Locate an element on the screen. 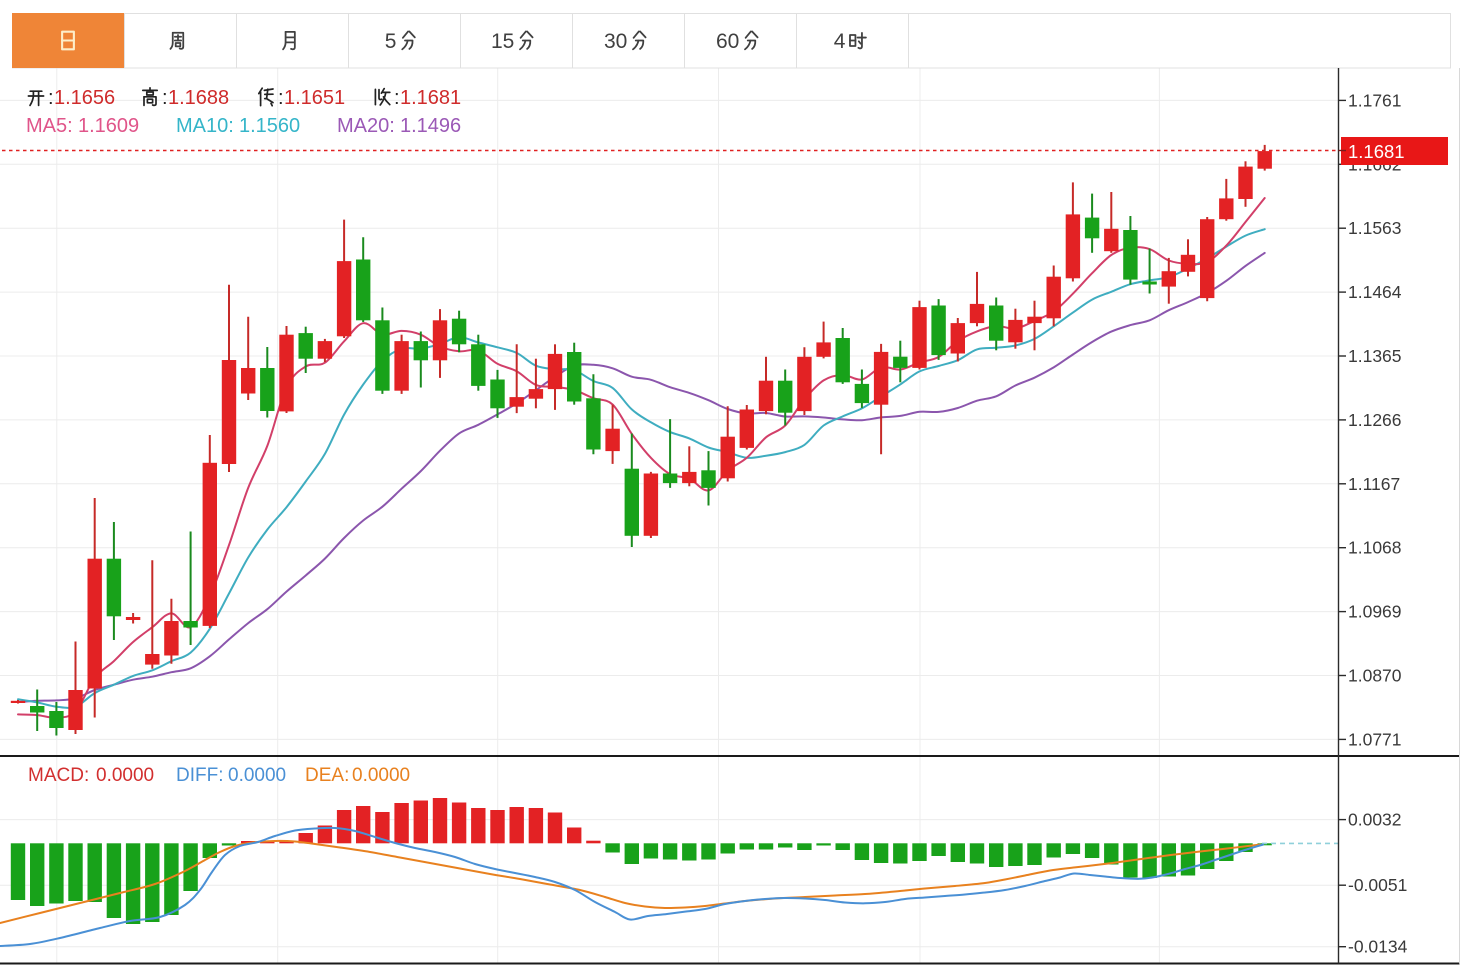 The width and height of the screenshot is (1473, 974). svg-text: 1.1167 is located at coordinates (1374, 484).